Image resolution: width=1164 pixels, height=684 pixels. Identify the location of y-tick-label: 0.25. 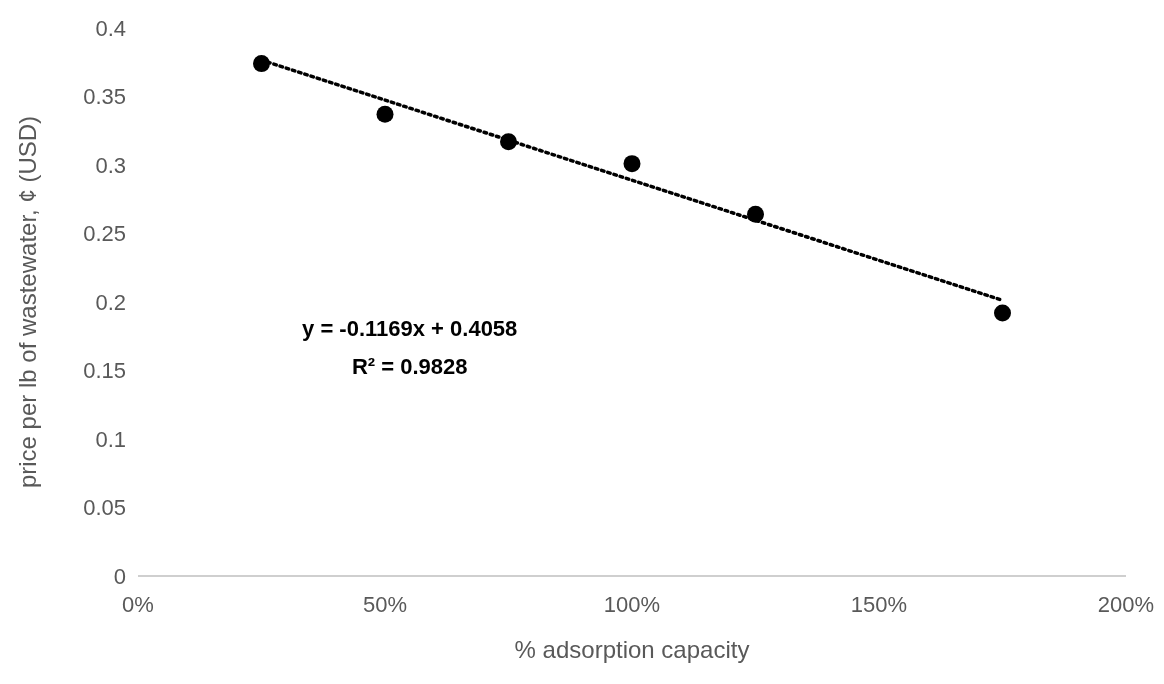
(104, 234).